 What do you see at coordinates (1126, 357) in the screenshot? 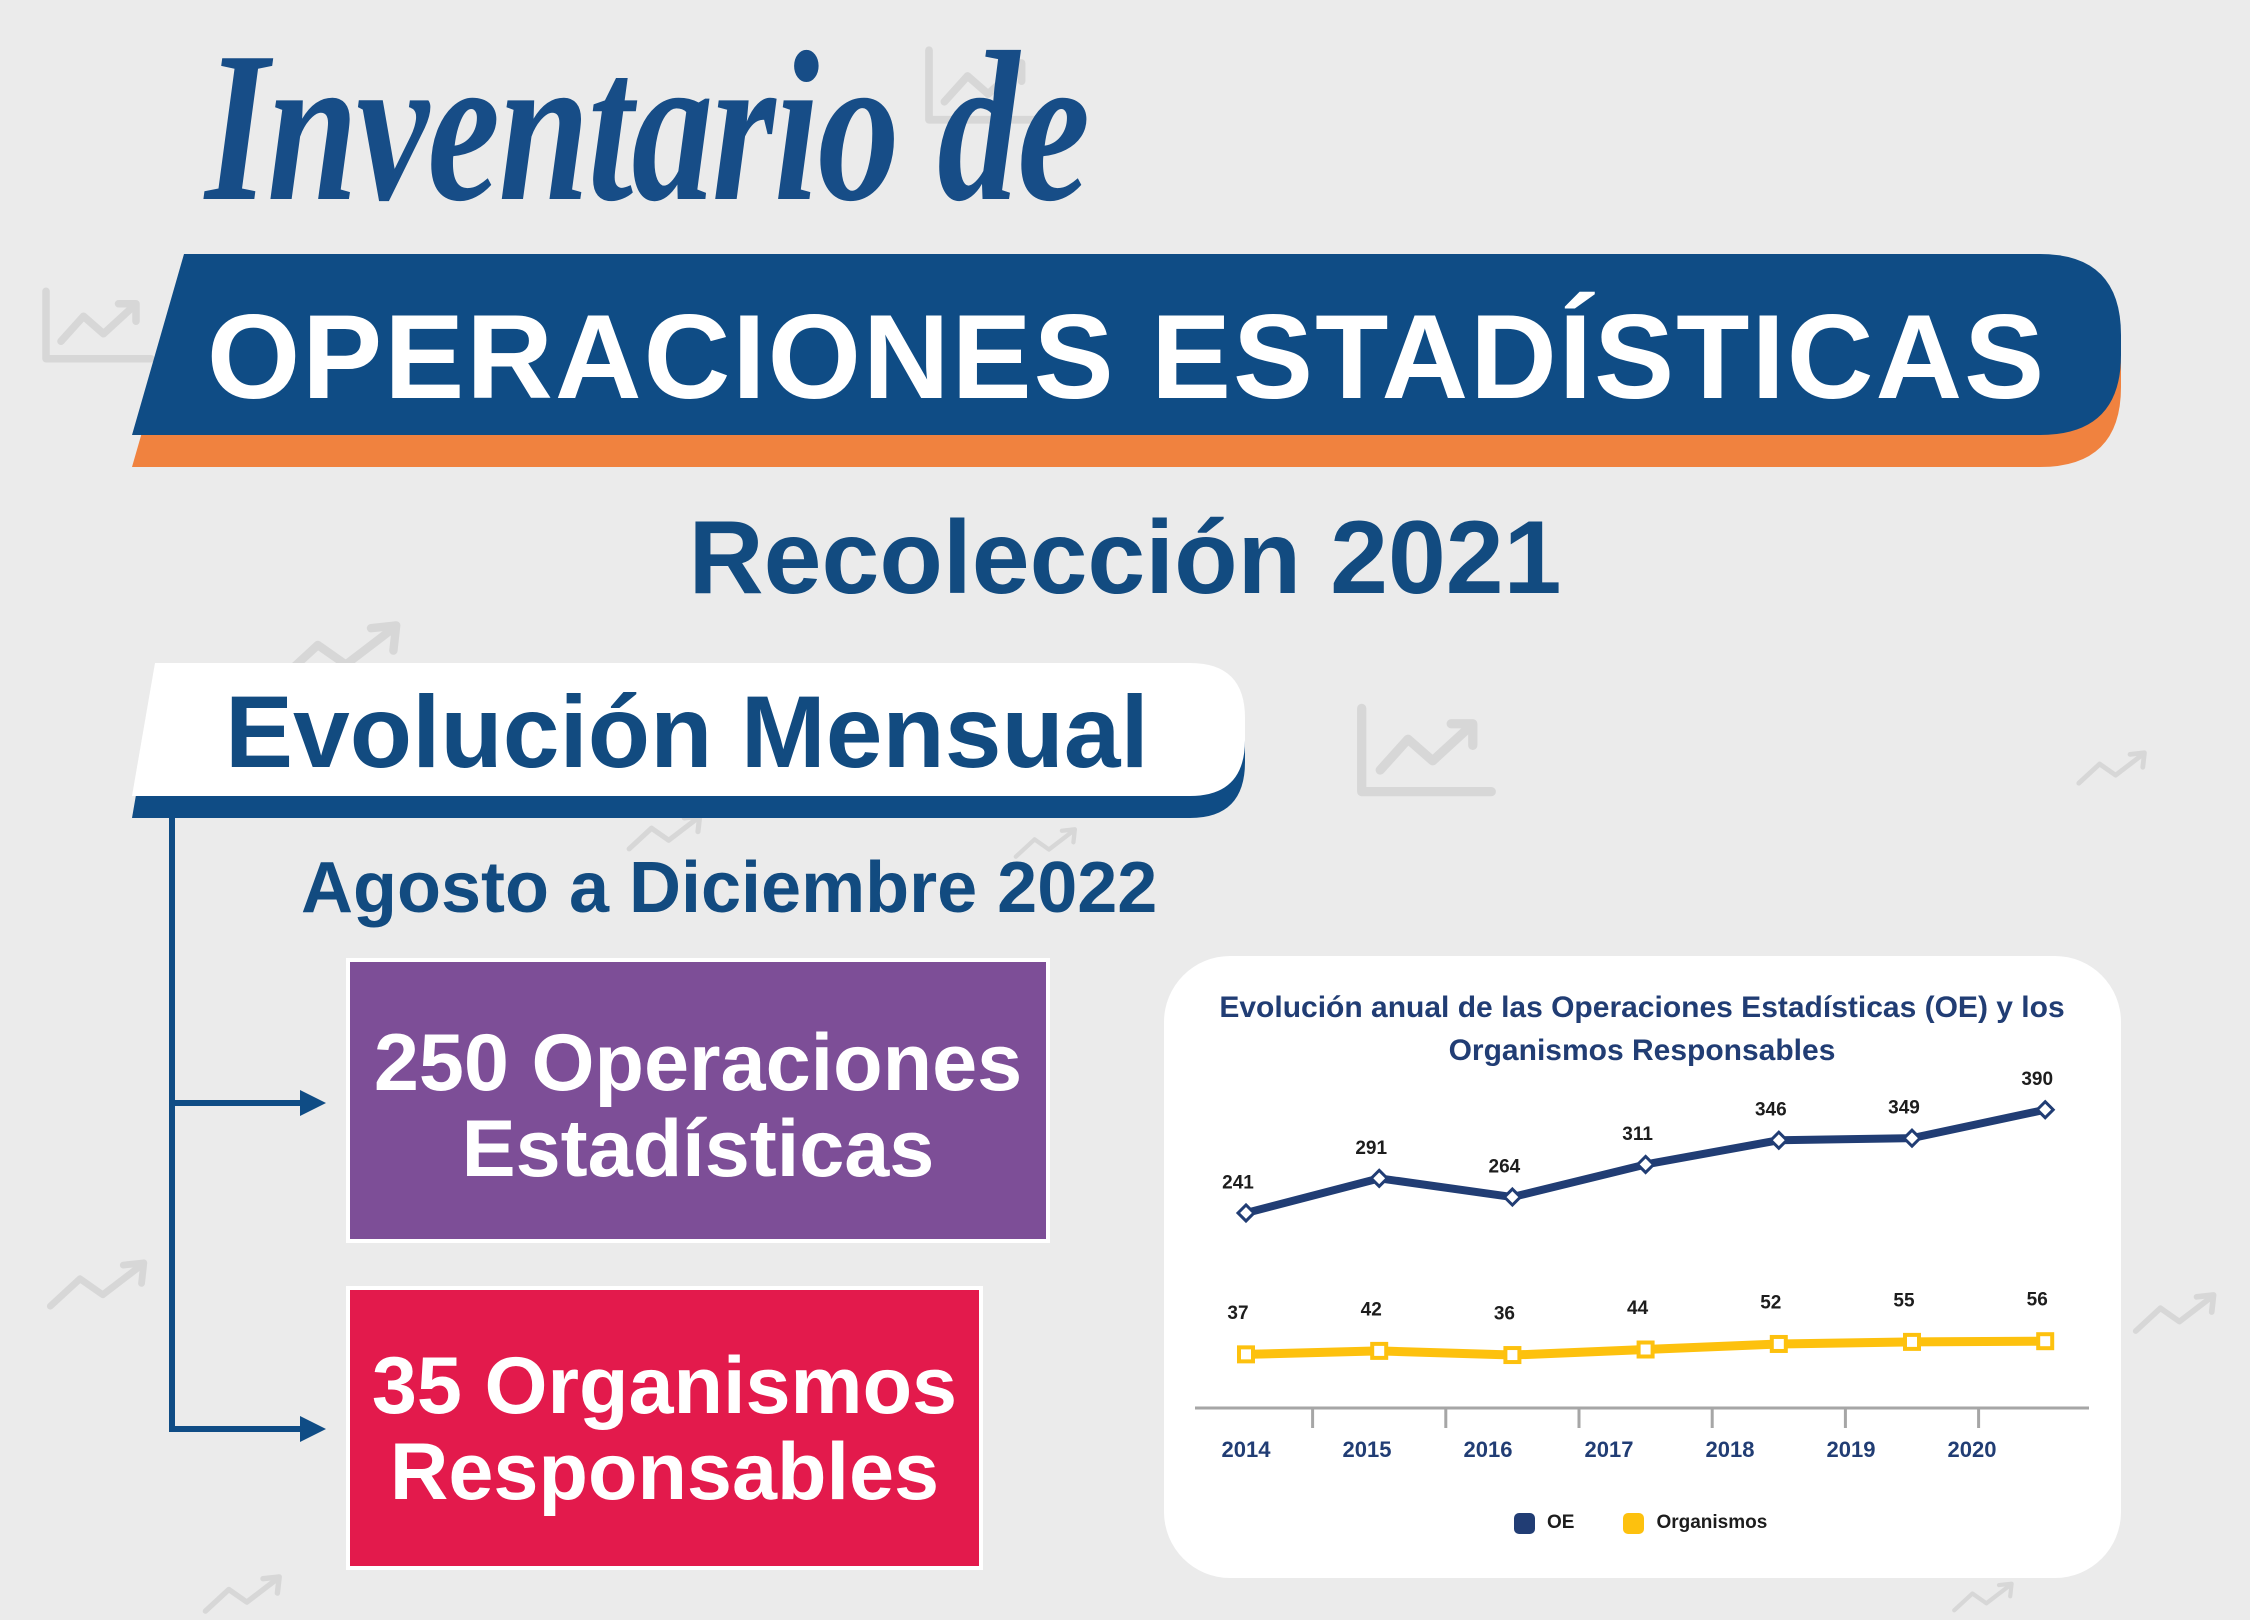
I see `banner-title: OPERACIONES ESTADÍSTICAS` at bounding box center [1126, 357].